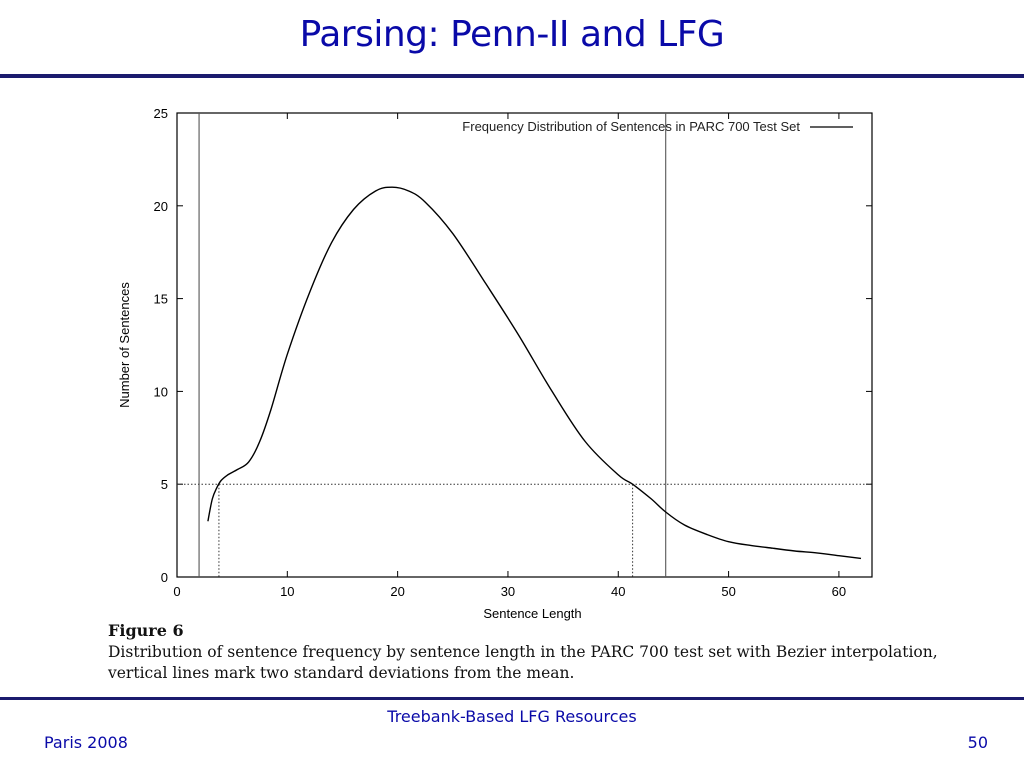  What do you see at coordinates (176, 591) in the screenshot?
I see `x-tick-label: 0` at bounding box center [176, 591].